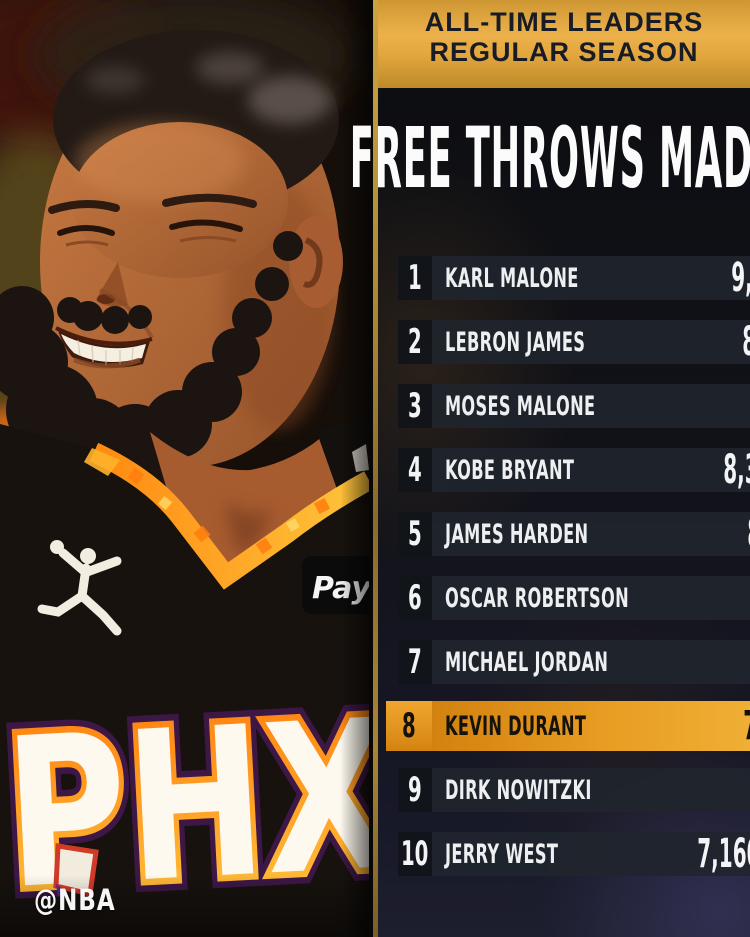  I want to click on row-main-cell: LEBRON JAMES 8,598, so click(591, 342).